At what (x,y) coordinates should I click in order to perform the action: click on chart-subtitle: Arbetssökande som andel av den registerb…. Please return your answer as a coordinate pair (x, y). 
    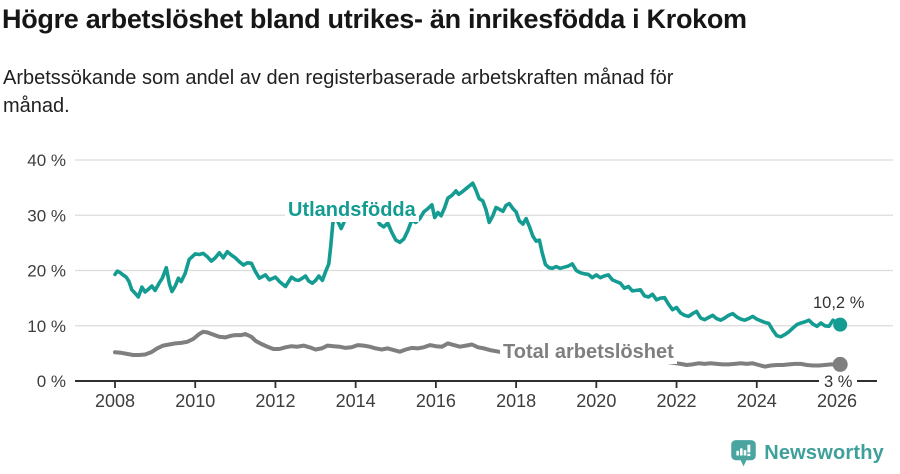
    Looking at the image, I should click on (338, 92).